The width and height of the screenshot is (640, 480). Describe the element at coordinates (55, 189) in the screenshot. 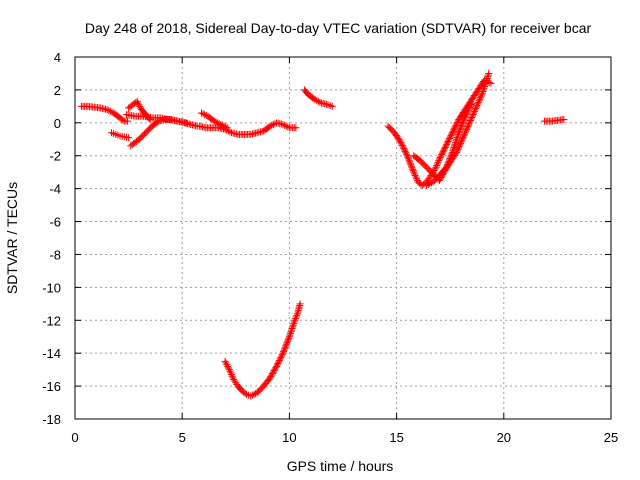

I see `y-tick-label: -4` at that location.